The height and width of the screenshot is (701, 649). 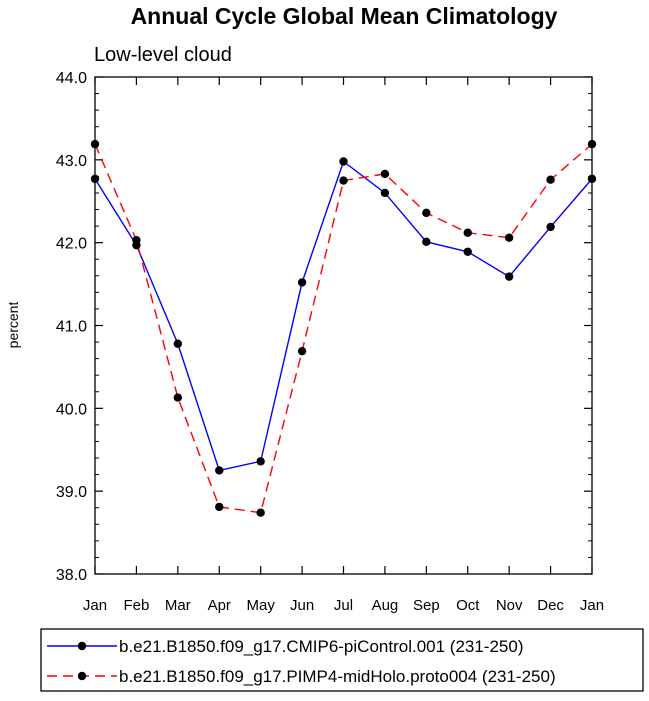 What do you see at coordinates (13, 325) in the screenshot?
I see `y-axis-label: percent` at bounding box center [13, 325].